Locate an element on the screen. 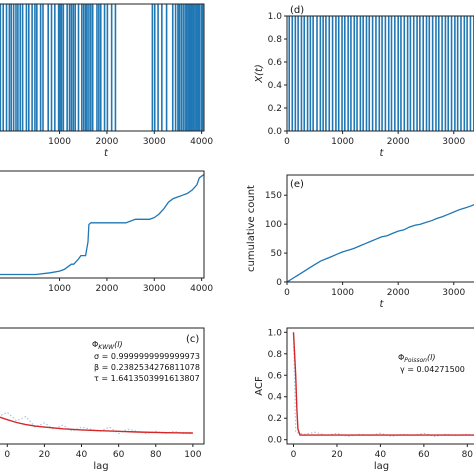 The height and width of the screenshot is (474, 474). annotation-title-c: ΦKWW(l) is located at coordinates (107, 345).